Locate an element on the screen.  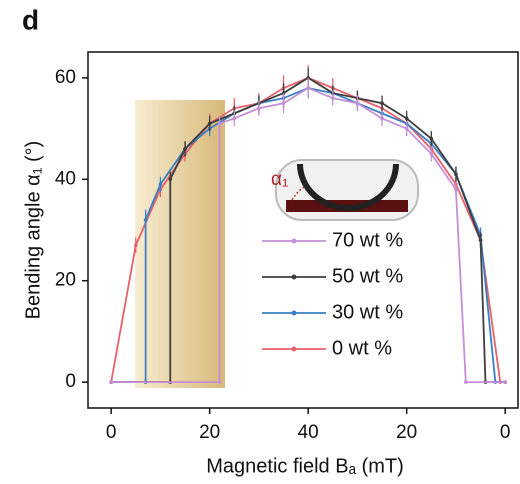
x-axis-label: Magnetic field Bₐ (mT) is located at coordinates (305, 466).